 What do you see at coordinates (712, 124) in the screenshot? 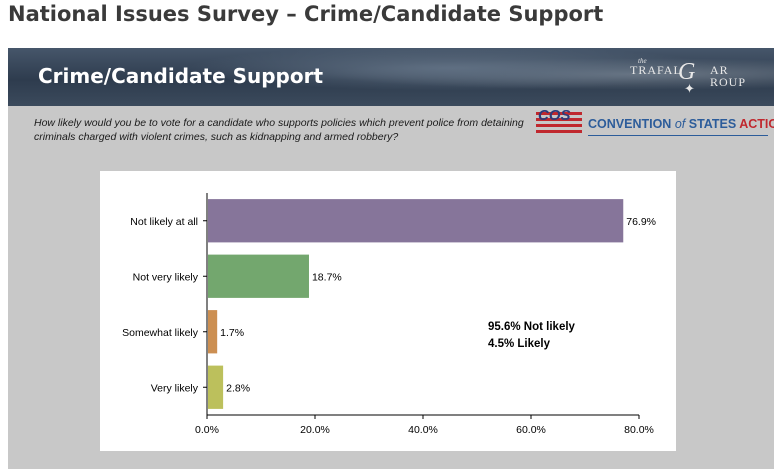
I see `cos-states: STATES` at bounding box center [712, 124].